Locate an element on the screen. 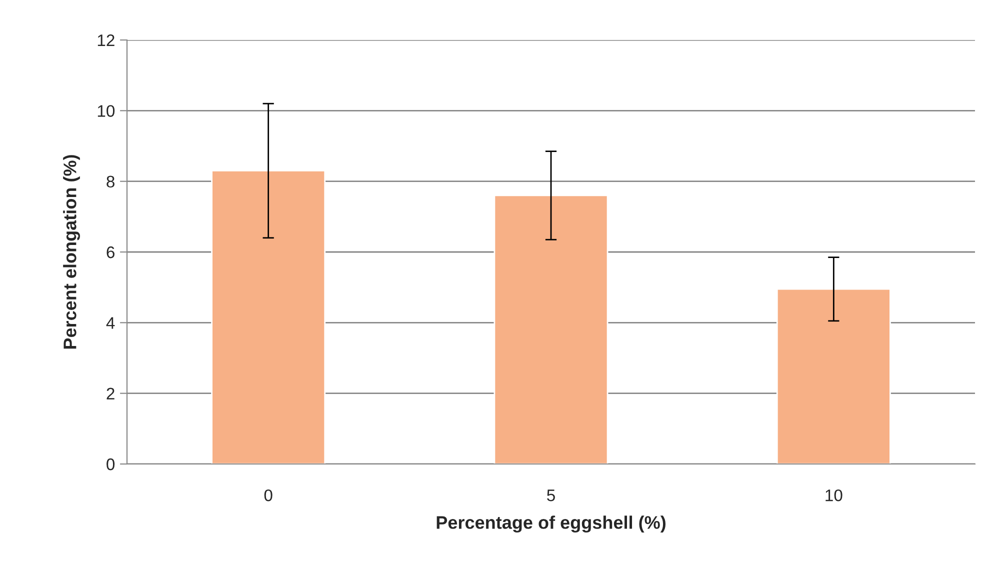 This screenshot has width=992, height=575. x-tick-label: 5 is located at coordinates (551, 496).